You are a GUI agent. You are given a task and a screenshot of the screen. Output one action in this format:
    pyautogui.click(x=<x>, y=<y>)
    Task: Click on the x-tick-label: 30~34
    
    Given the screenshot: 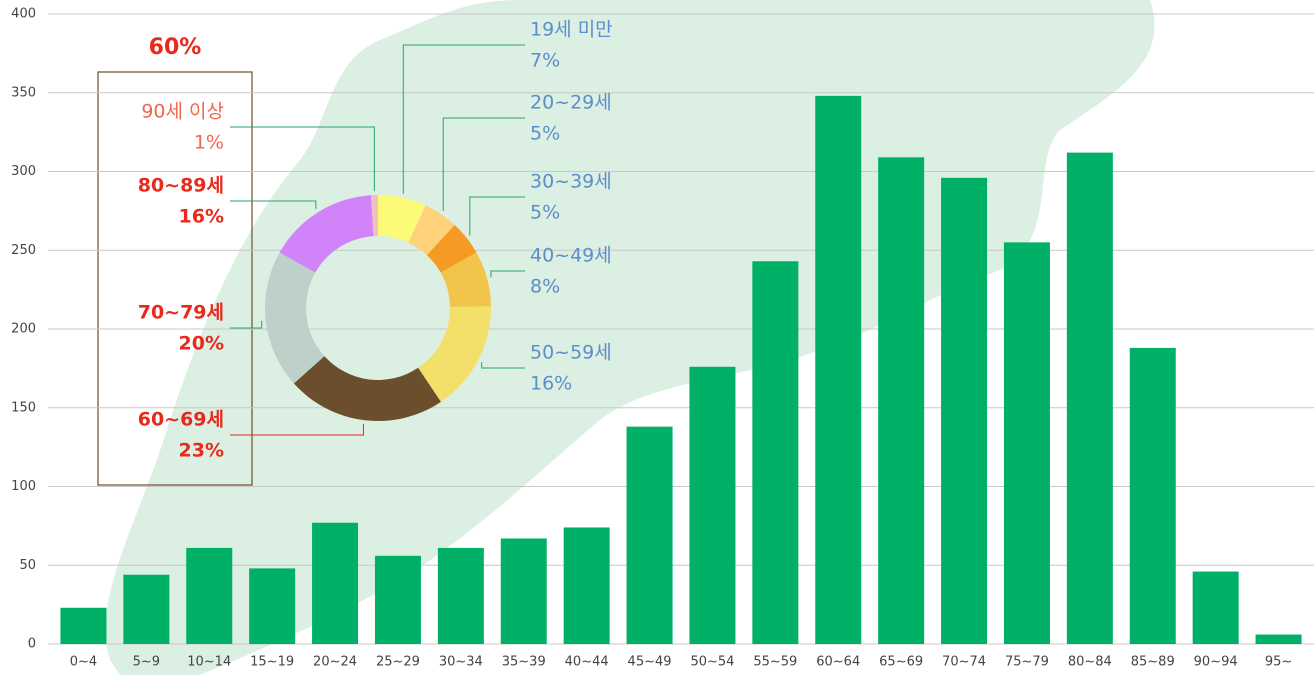 What is the action you would take?
    pyautogui.click(x=461, y=662)
    